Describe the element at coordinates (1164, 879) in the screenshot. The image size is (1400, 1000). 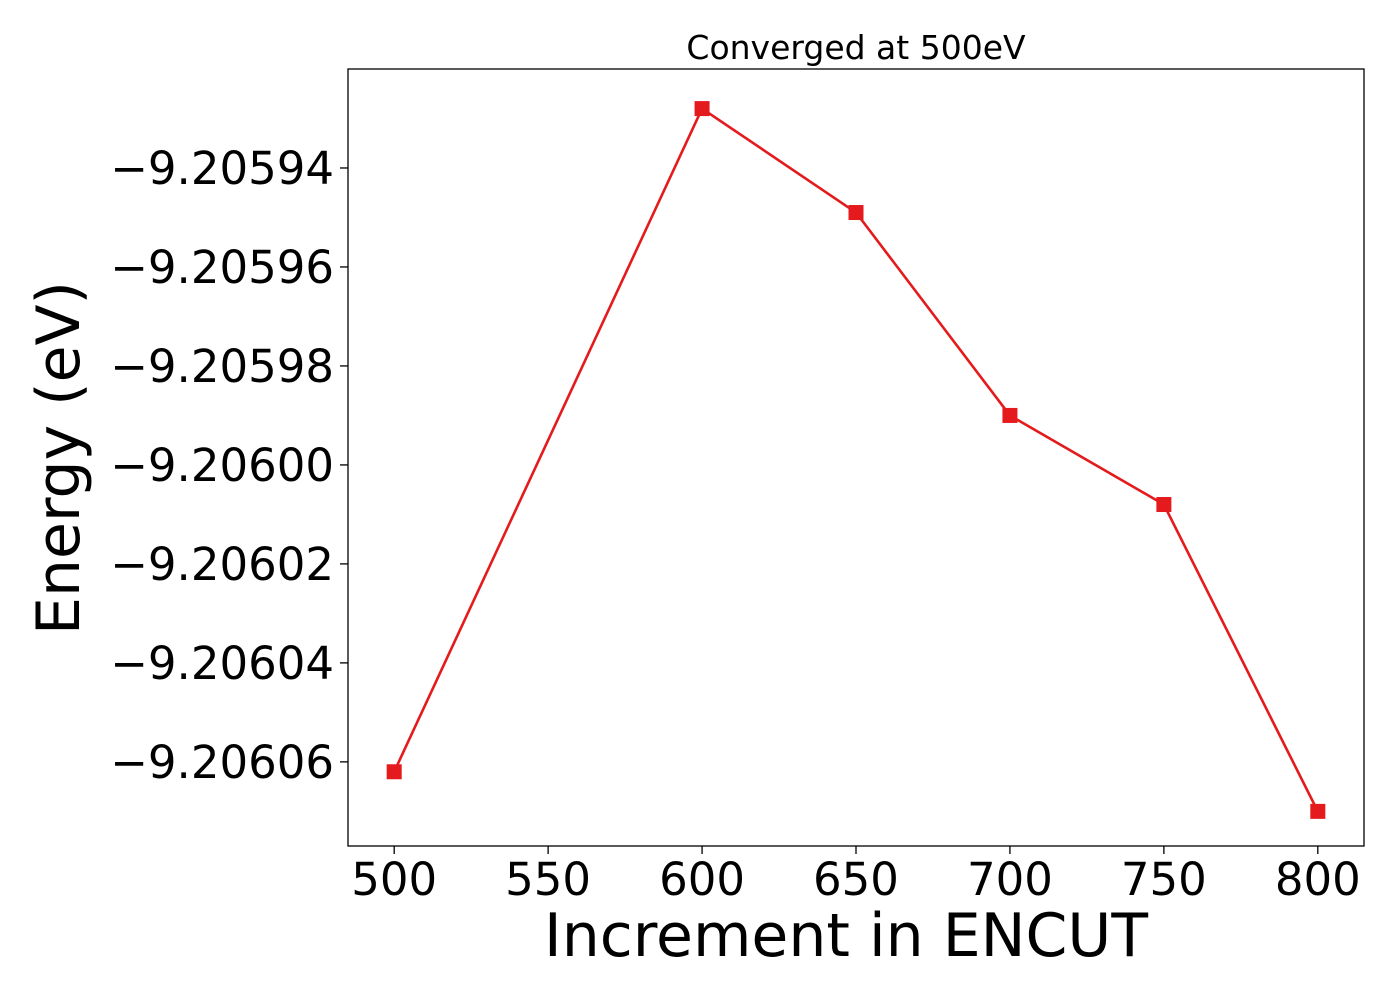
I see `x-tick-label: 750` at that location.